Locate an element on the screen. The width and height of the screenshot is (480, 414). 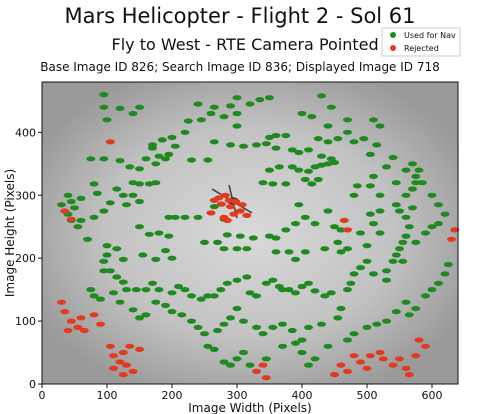
legend-used-label: Used for Nav is located at coordinates (430, 35).